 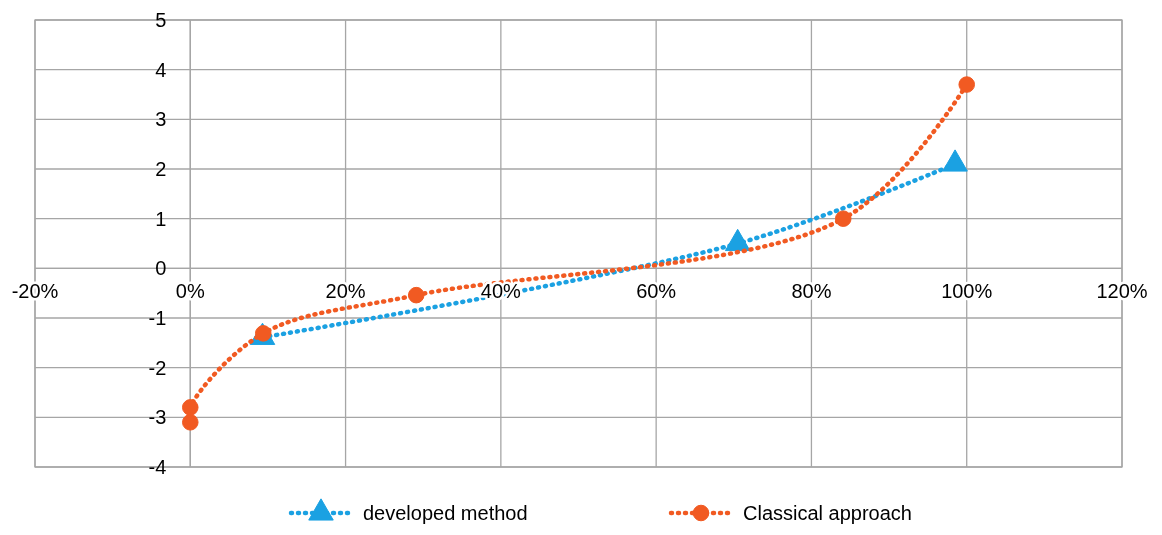 I want to click on x-tick-label: 0%, so click(x=190, y=291).